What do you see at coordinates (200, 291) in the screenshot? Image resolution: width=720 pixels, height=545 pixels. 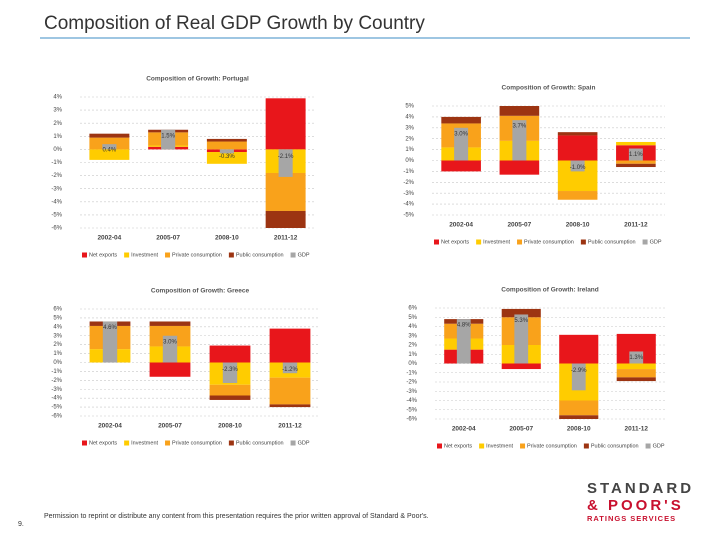 I see `chart-title: Composition of Growth: Greece` at bounding box center [200, 291].